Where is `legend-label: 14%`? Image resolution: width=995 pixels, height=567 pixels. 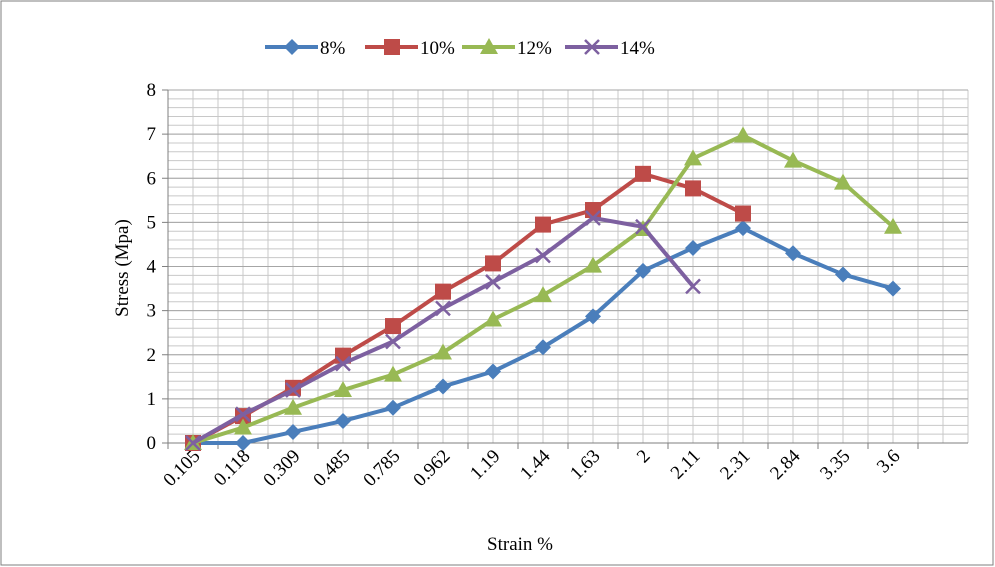 legend-label: 14% is located at coordinates (637, 48).